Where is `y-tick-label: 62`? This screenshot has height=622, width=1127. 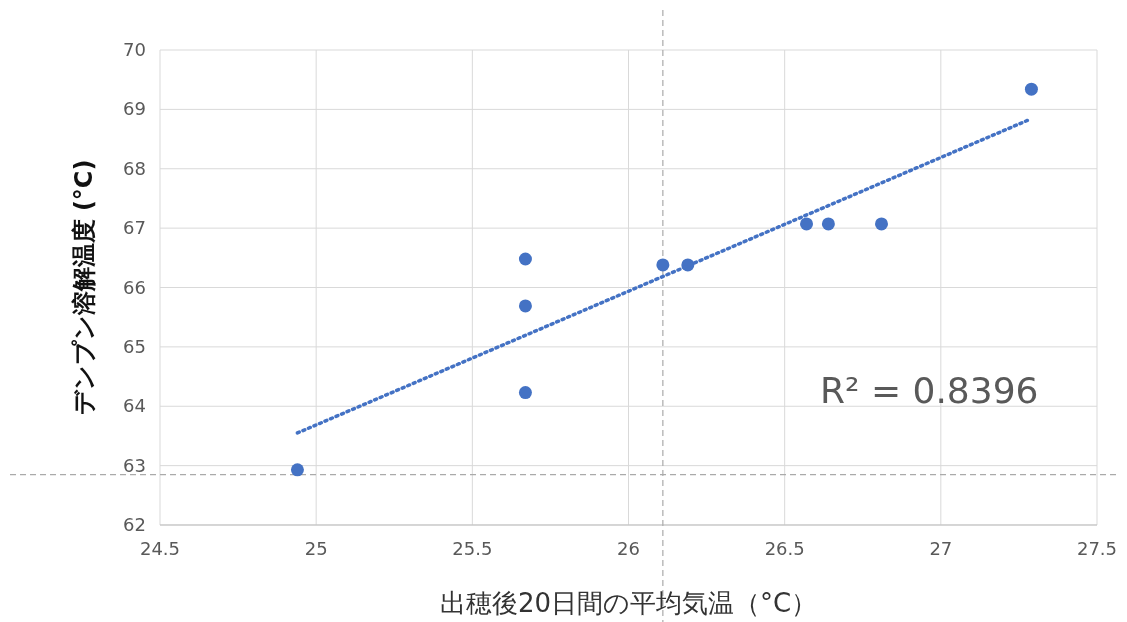 y-tick-label: 62 is located at coordinates (134, 524).